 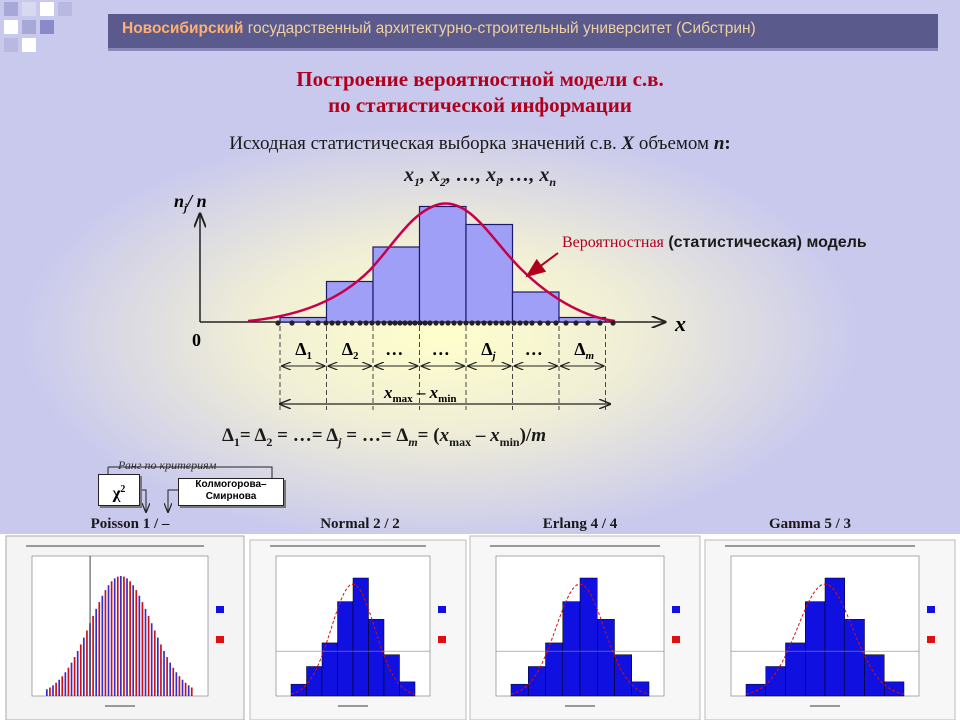 I want to click on model-label-word1: Вероятностная, so click(x=613, y=242).